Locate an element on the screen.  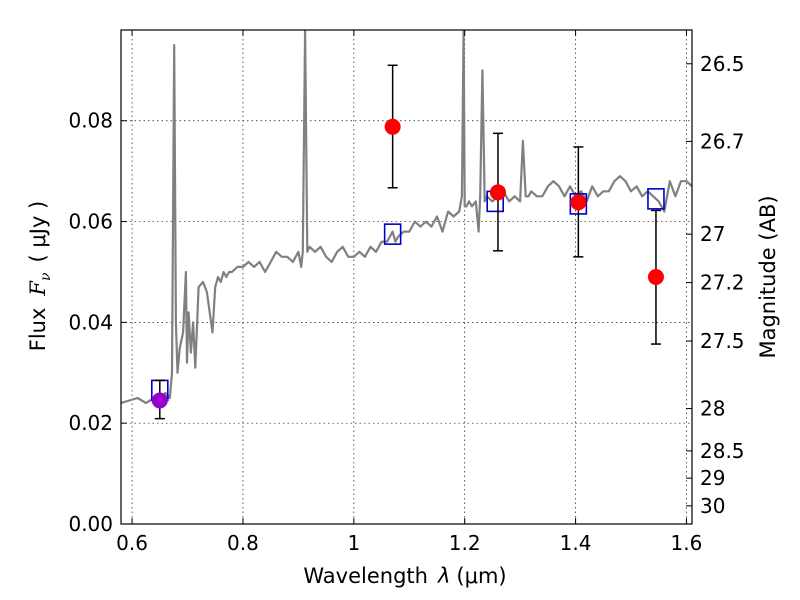
y2-tick-label: 27.2 is located at coordinates (722, 283).